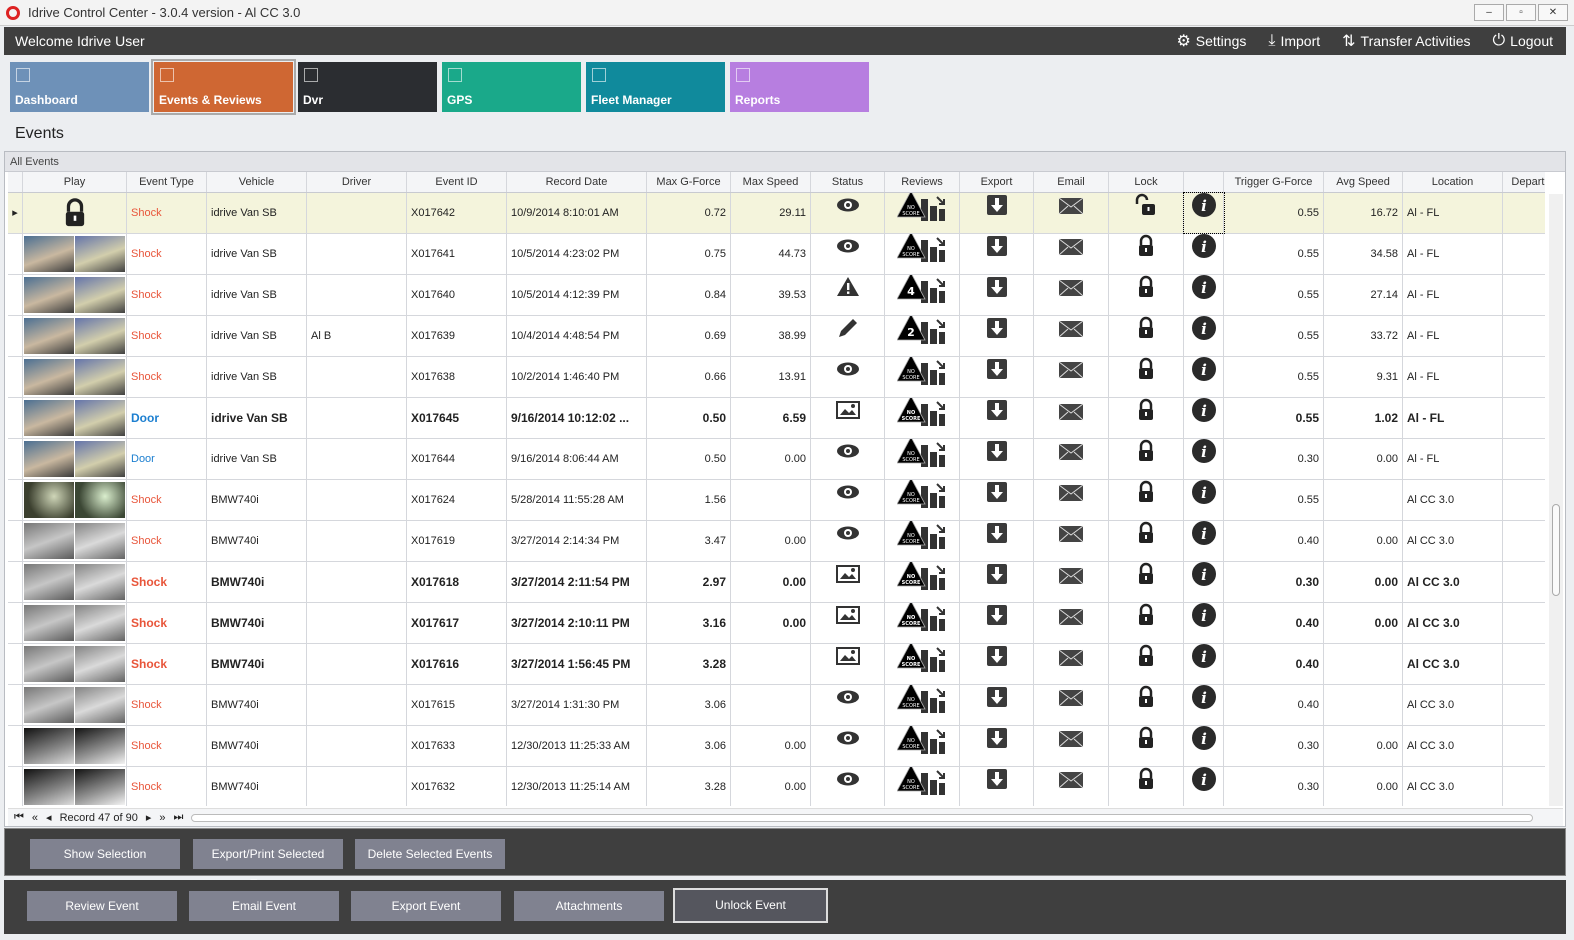 The height and width of the screenshot is (940, 1574). I want to click on topnav-import: ⤓ Import, so click(1294, 41).